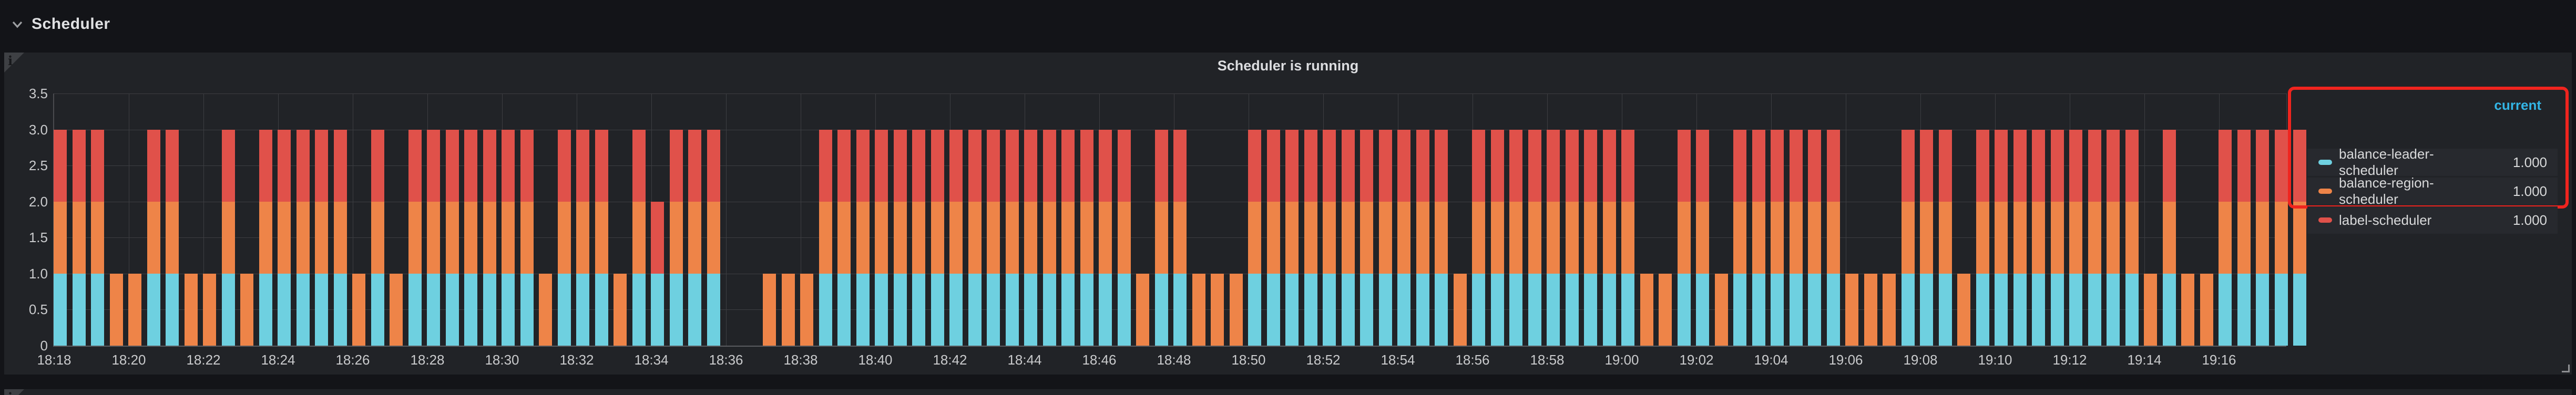 The width and height of the screenshot is (2576, 395). I want to click on legend-series-label: balance-region-scheduler, so click(2386, 191).